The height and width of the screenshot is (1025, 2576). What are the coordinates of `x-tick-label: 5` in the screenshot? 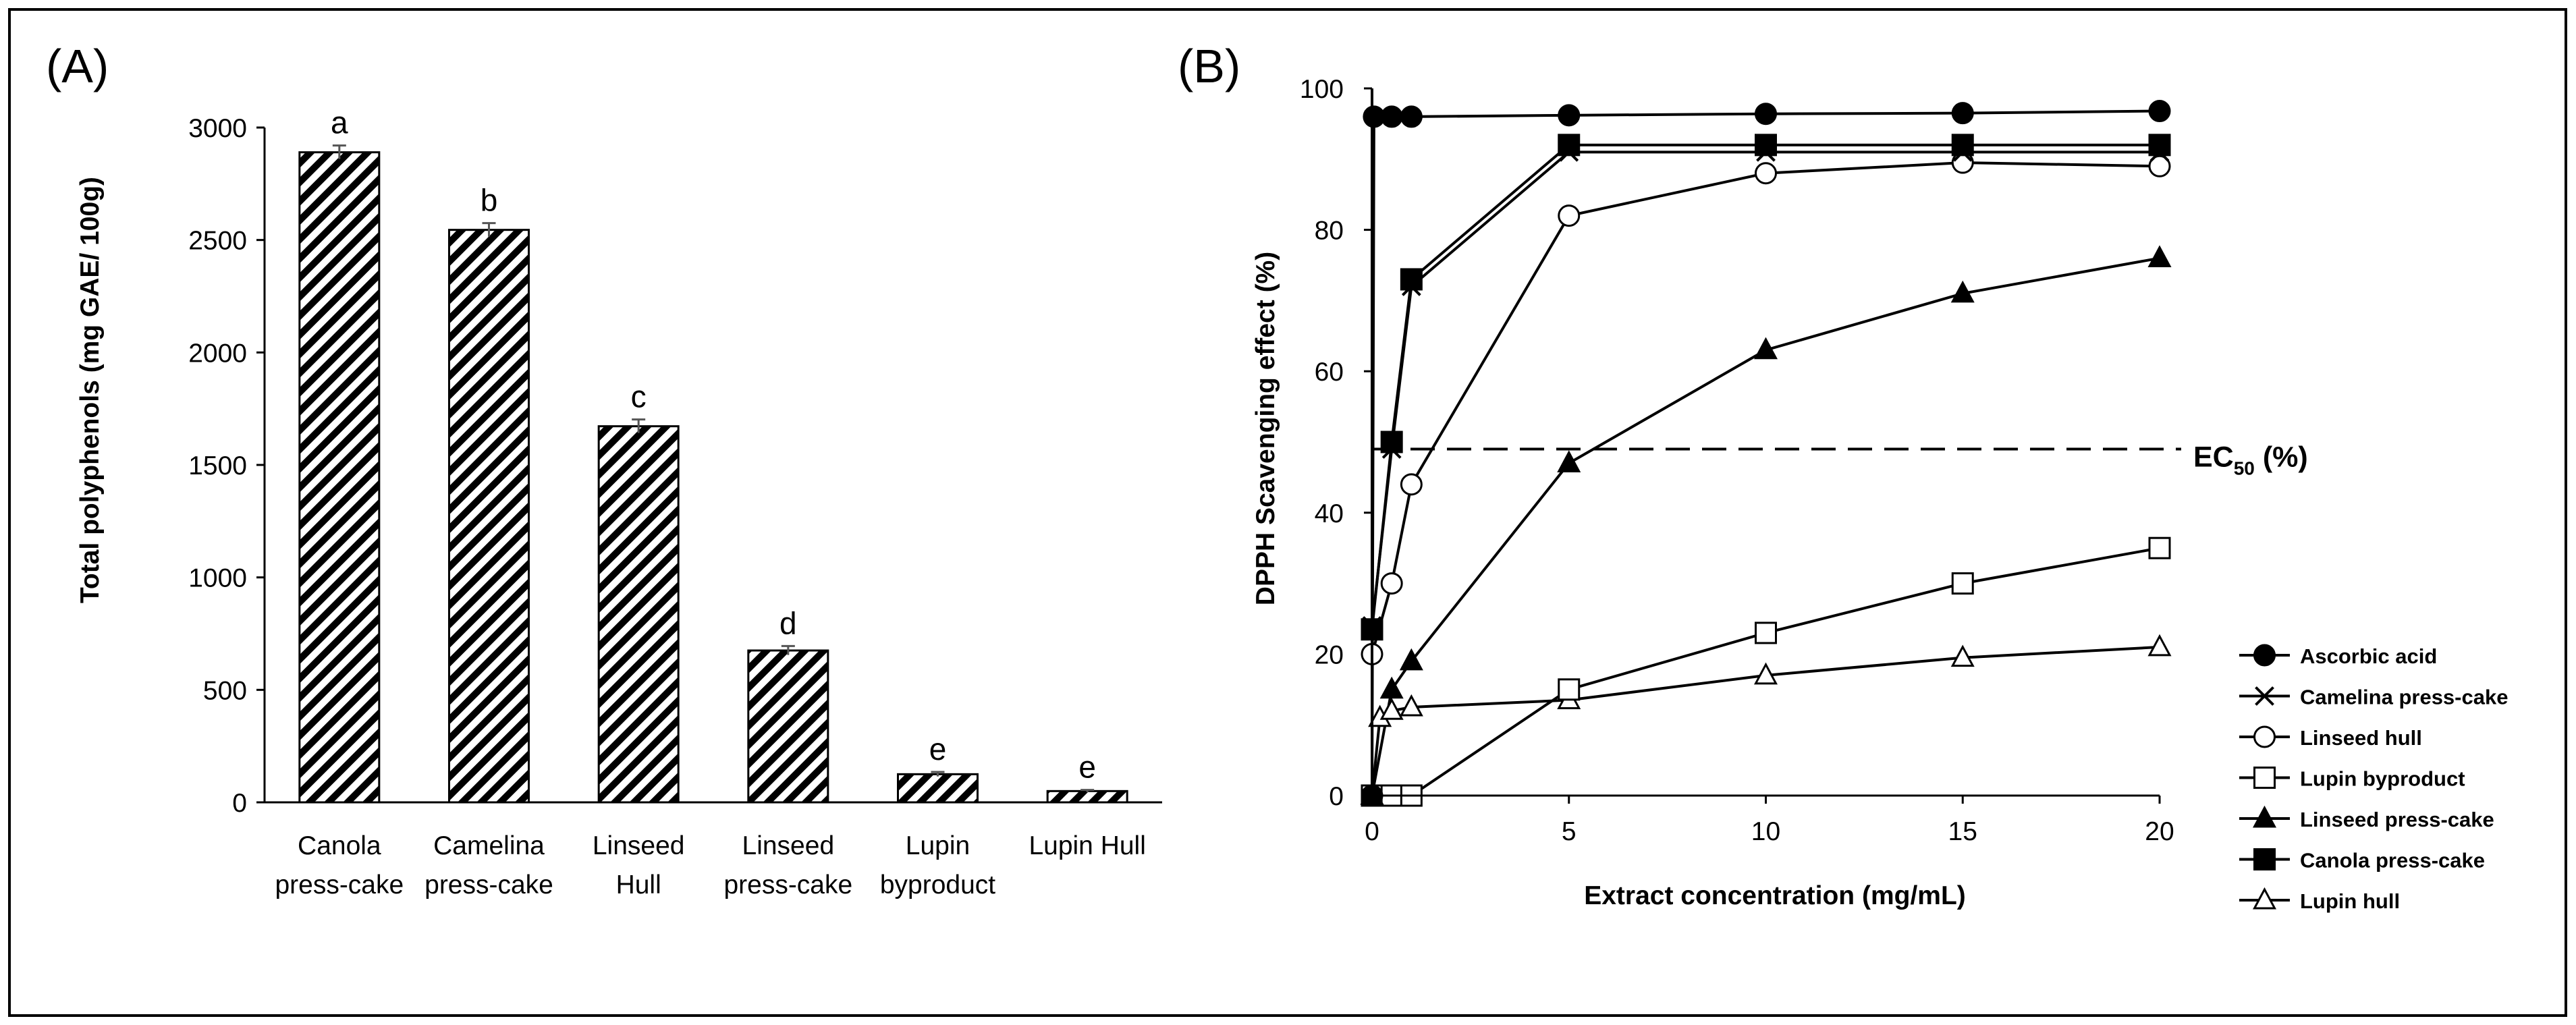 It's located at (1569, 831).